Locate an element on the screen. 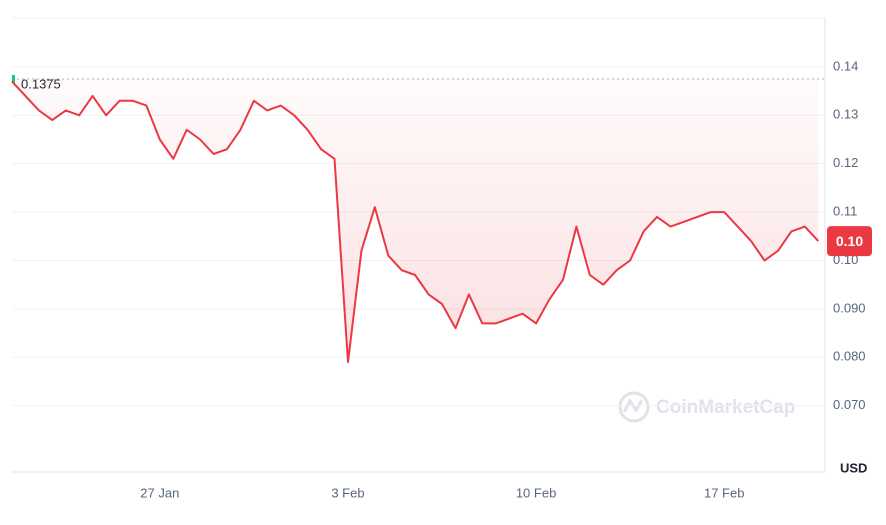  watermark: CoinMarketCap is located at coordinates (706, 407).